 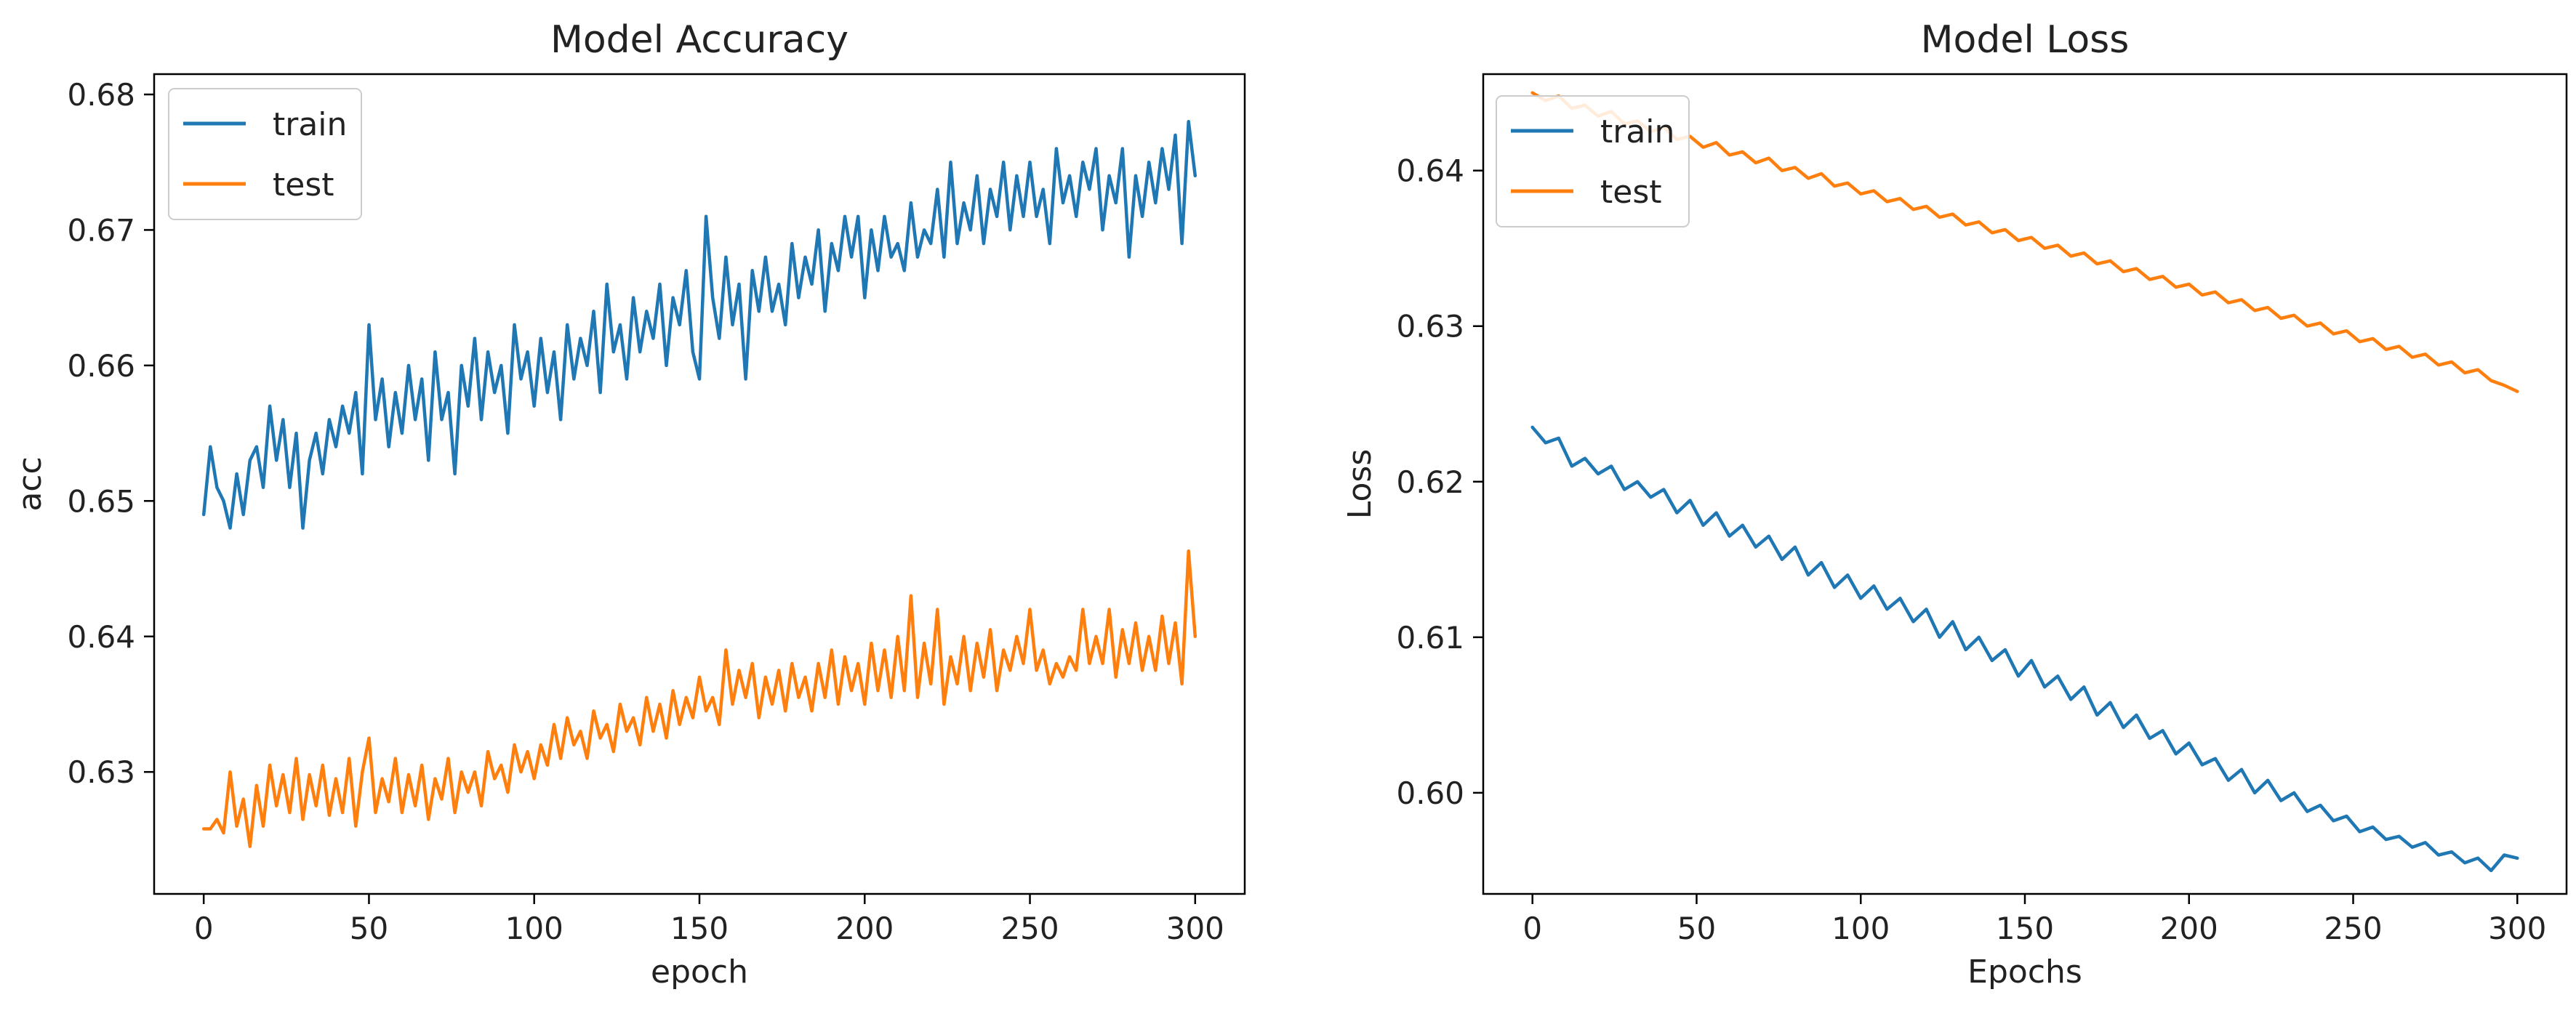 What do you see at coordinates (699, 40) in the screenshot?
I see `chart-title: Model Accuracy` at bounding box center [699, 40].